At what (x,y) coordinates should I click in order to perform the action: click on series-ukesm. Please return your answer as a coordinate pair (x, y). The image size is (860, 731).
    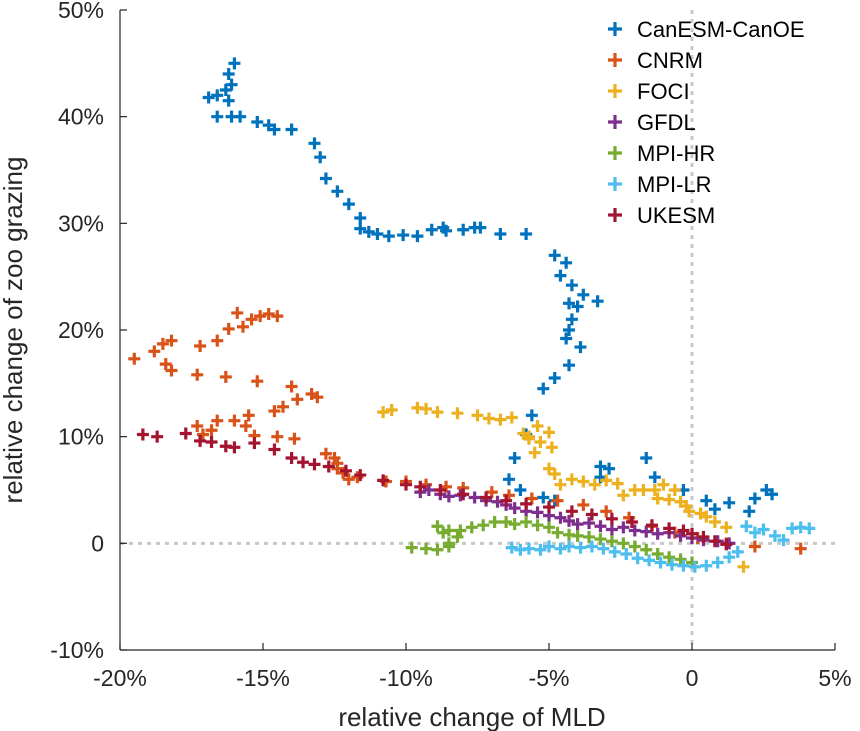
    Looking at the image, I should click on (434, 489).